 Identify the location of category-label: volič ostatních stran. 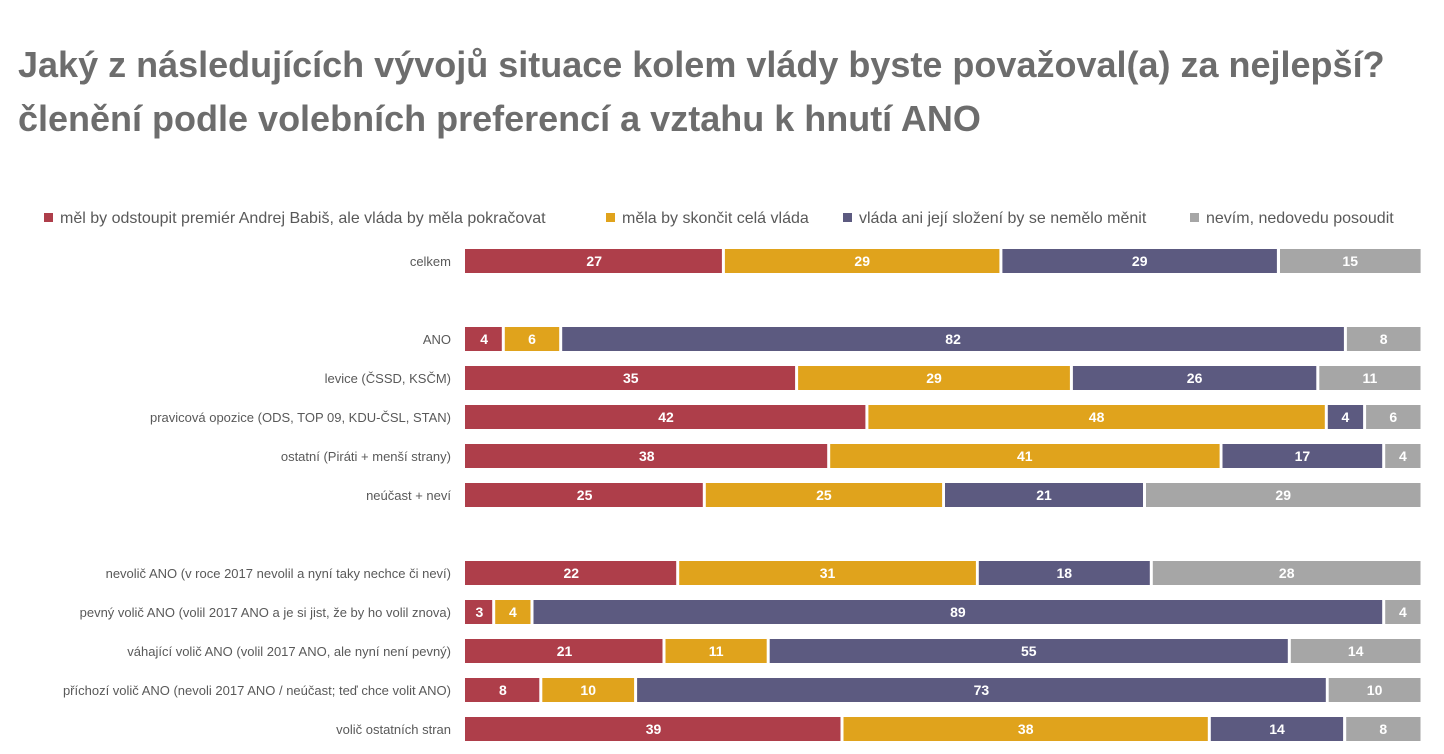
(393, 729).